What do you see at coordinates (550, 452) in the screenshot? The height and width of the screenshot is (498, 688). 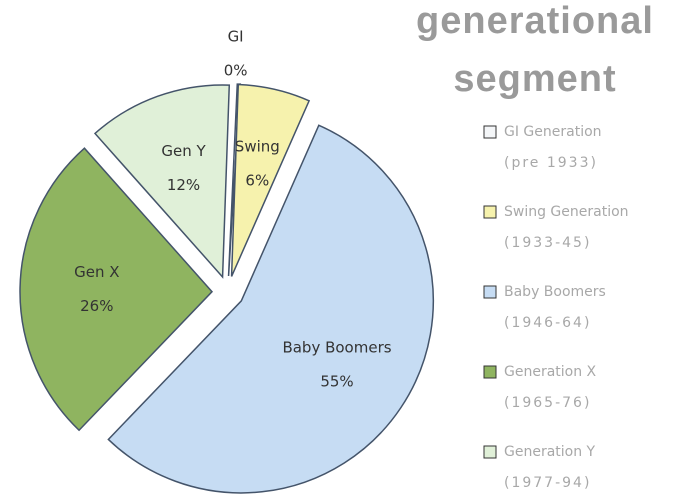 I see `legend-label: Generation Y` at bounding box center [550, 452].